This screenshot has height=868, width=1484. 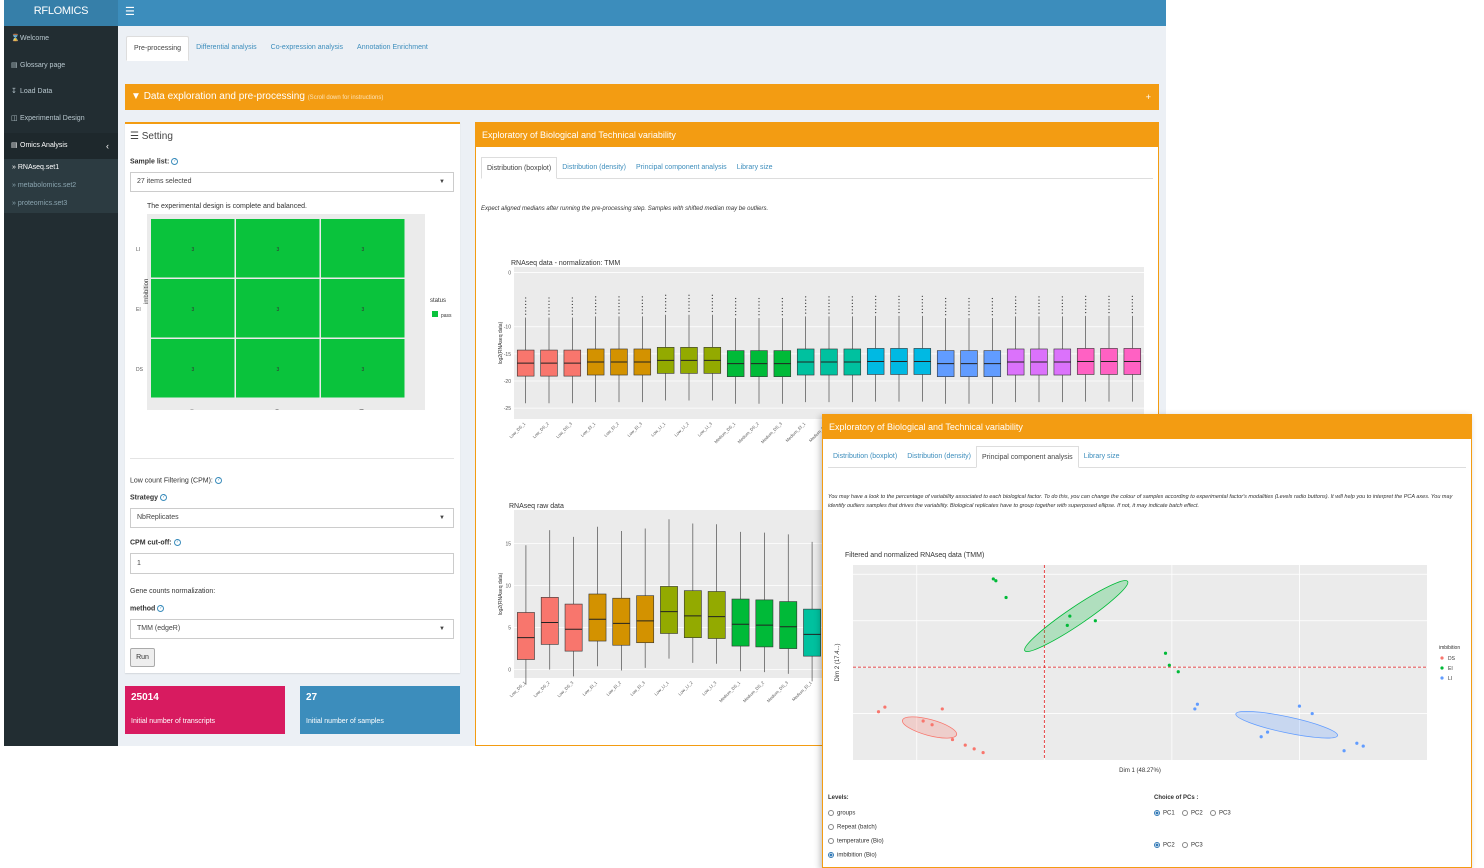 What do you see at coordinates (61, 13) in the screenshot?
I see `app-logo: RFLOMICS` at bounding box center [61, 13].